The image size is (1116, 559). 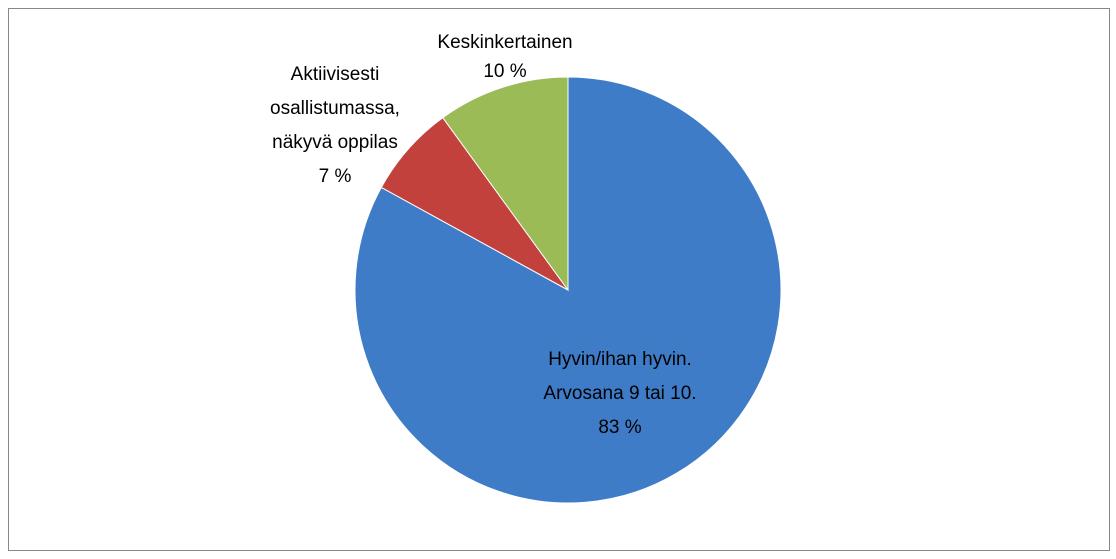 What do you see at coordinates (619, 427) in the screenshot?
I see `slice-value-label: 83 %` at bounding box center [619, 427].